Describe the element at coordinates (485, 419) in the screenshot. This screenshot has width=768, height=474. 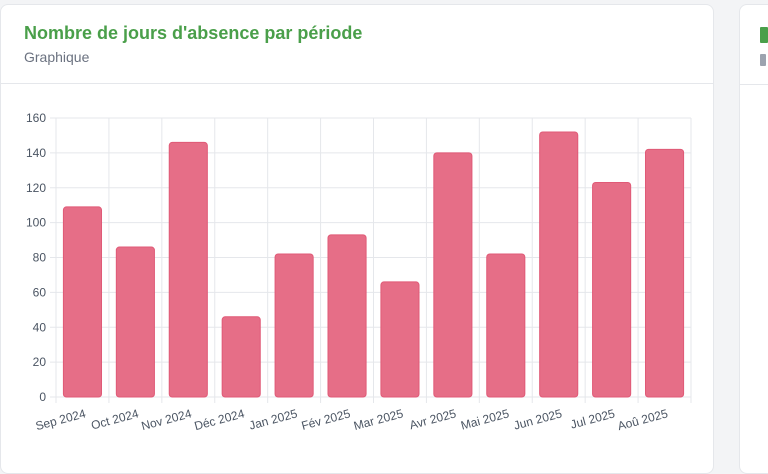
I see `x-tick-label: Mai 2025` at that location.